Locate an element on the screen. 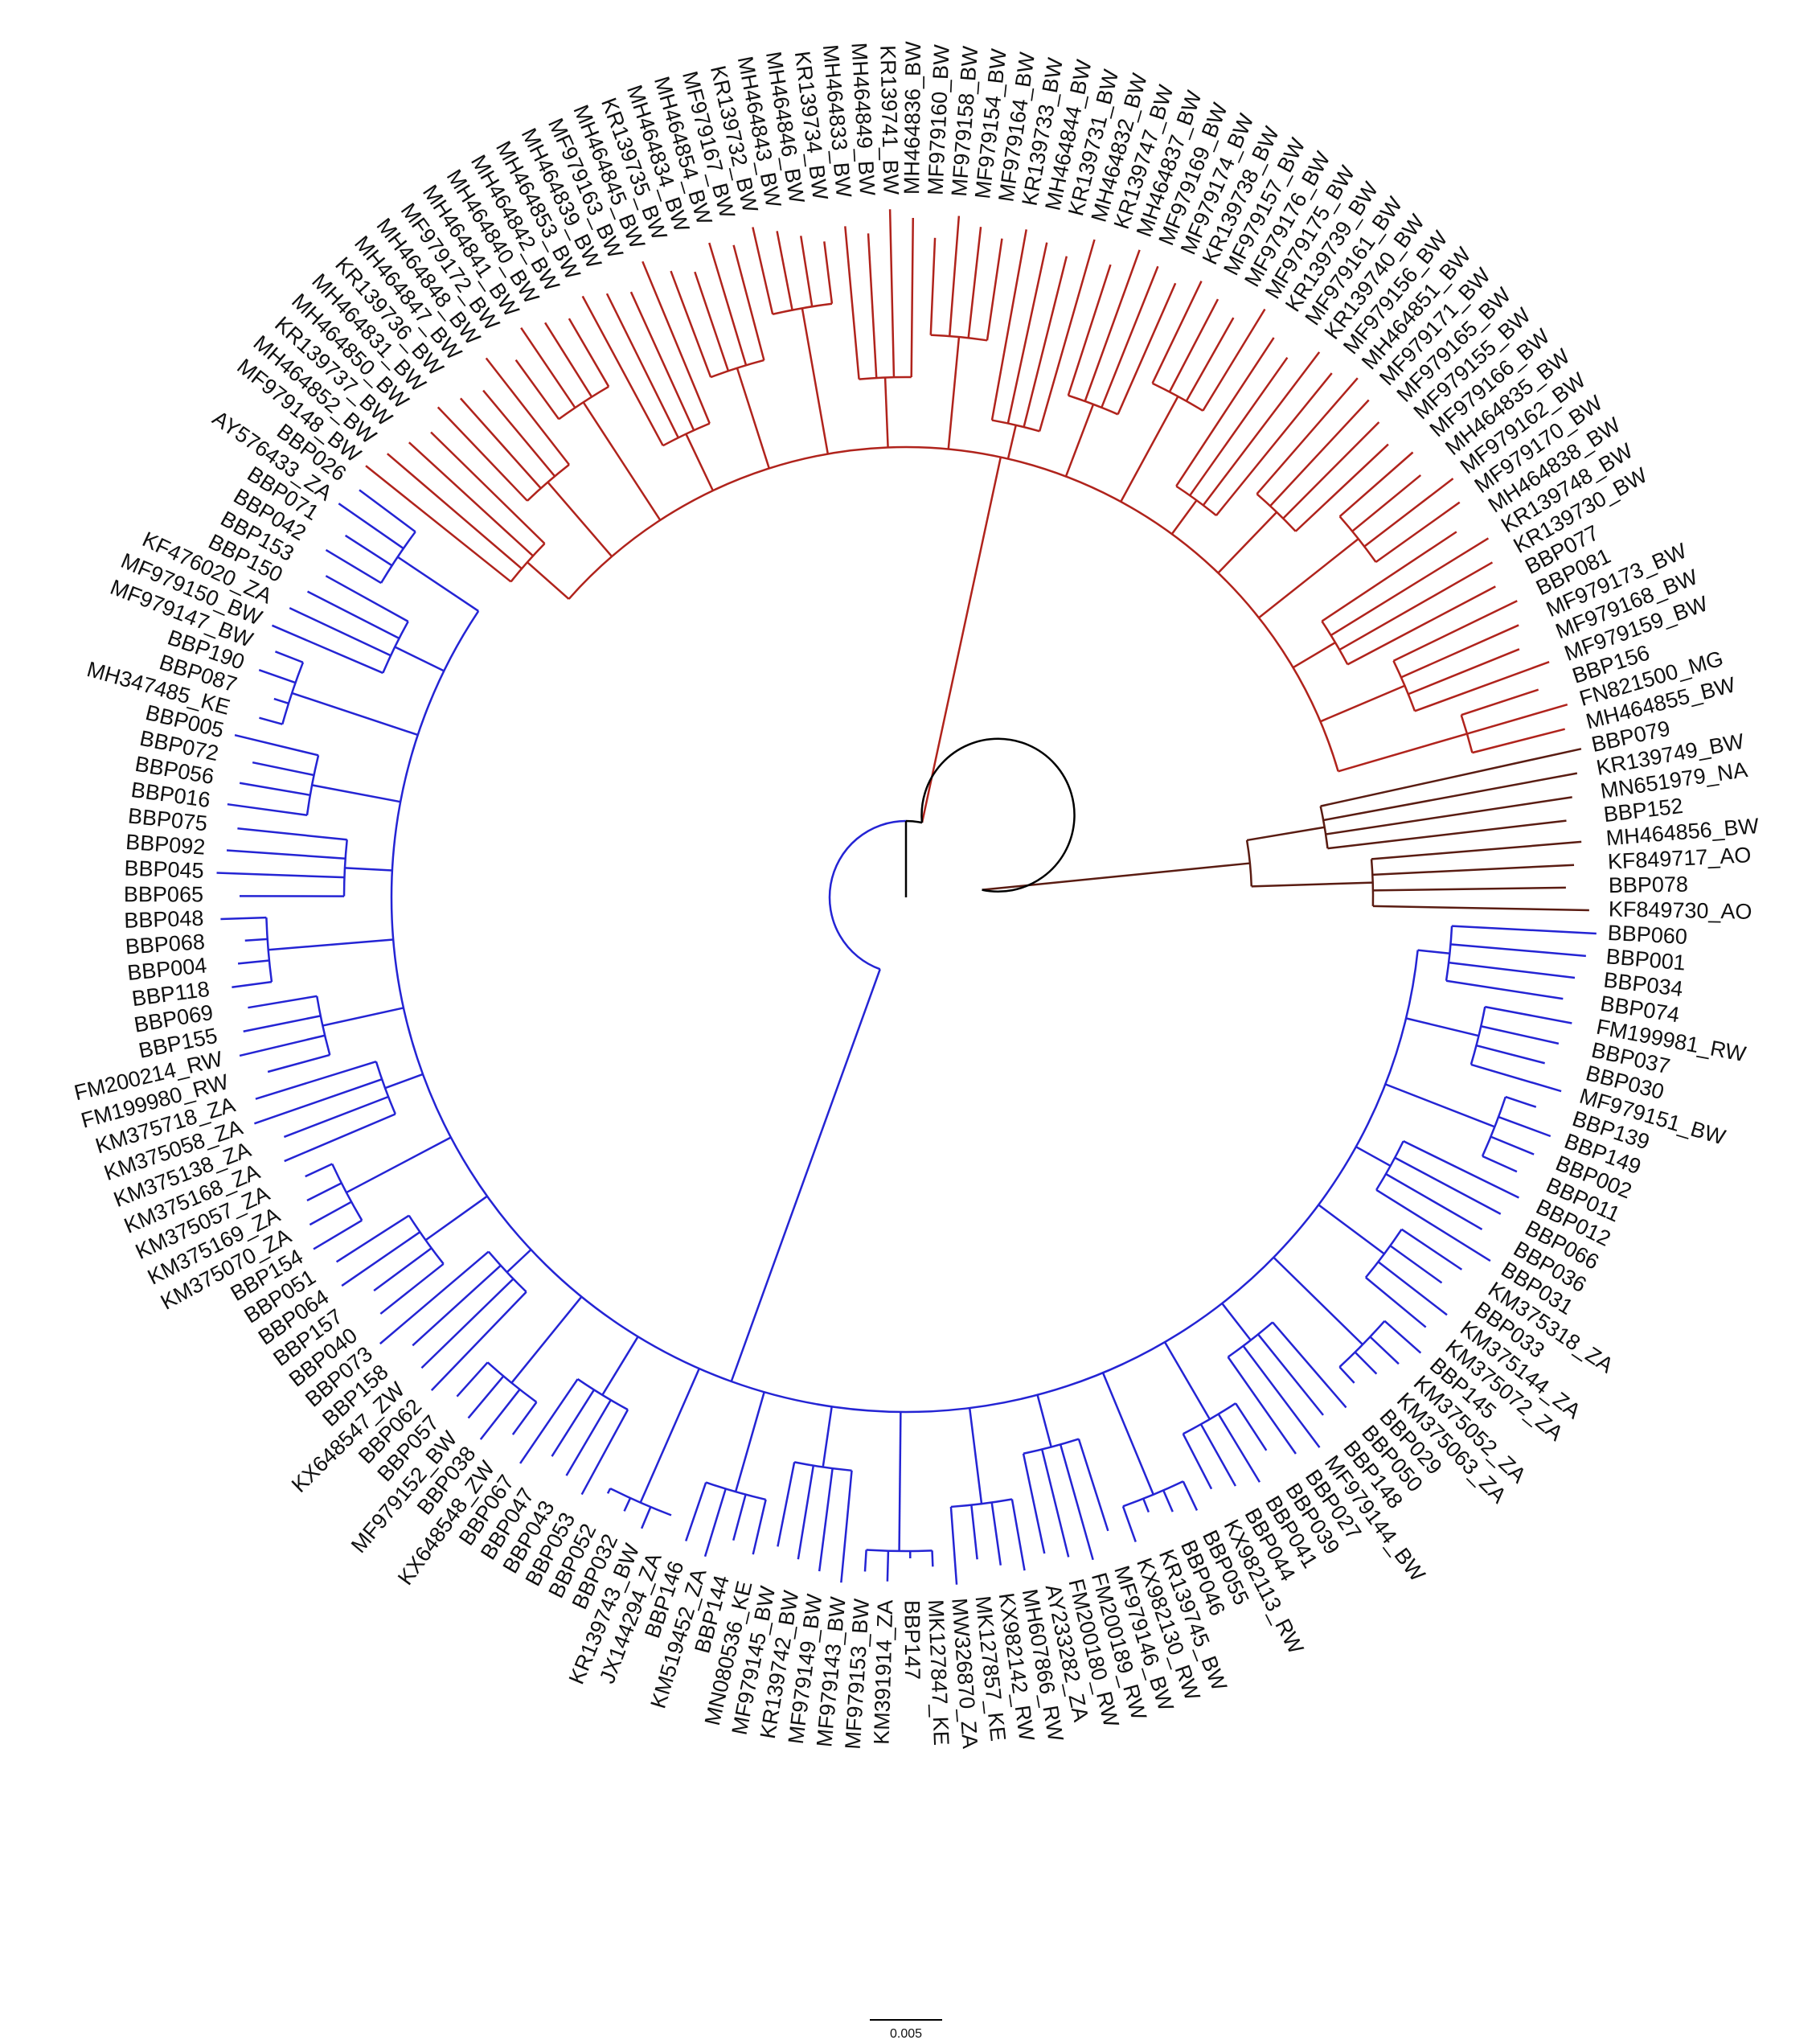 The width and height of the screenshot is (1820, 2044). leaf-label: BBP068 is located at coordinates (165, 944).